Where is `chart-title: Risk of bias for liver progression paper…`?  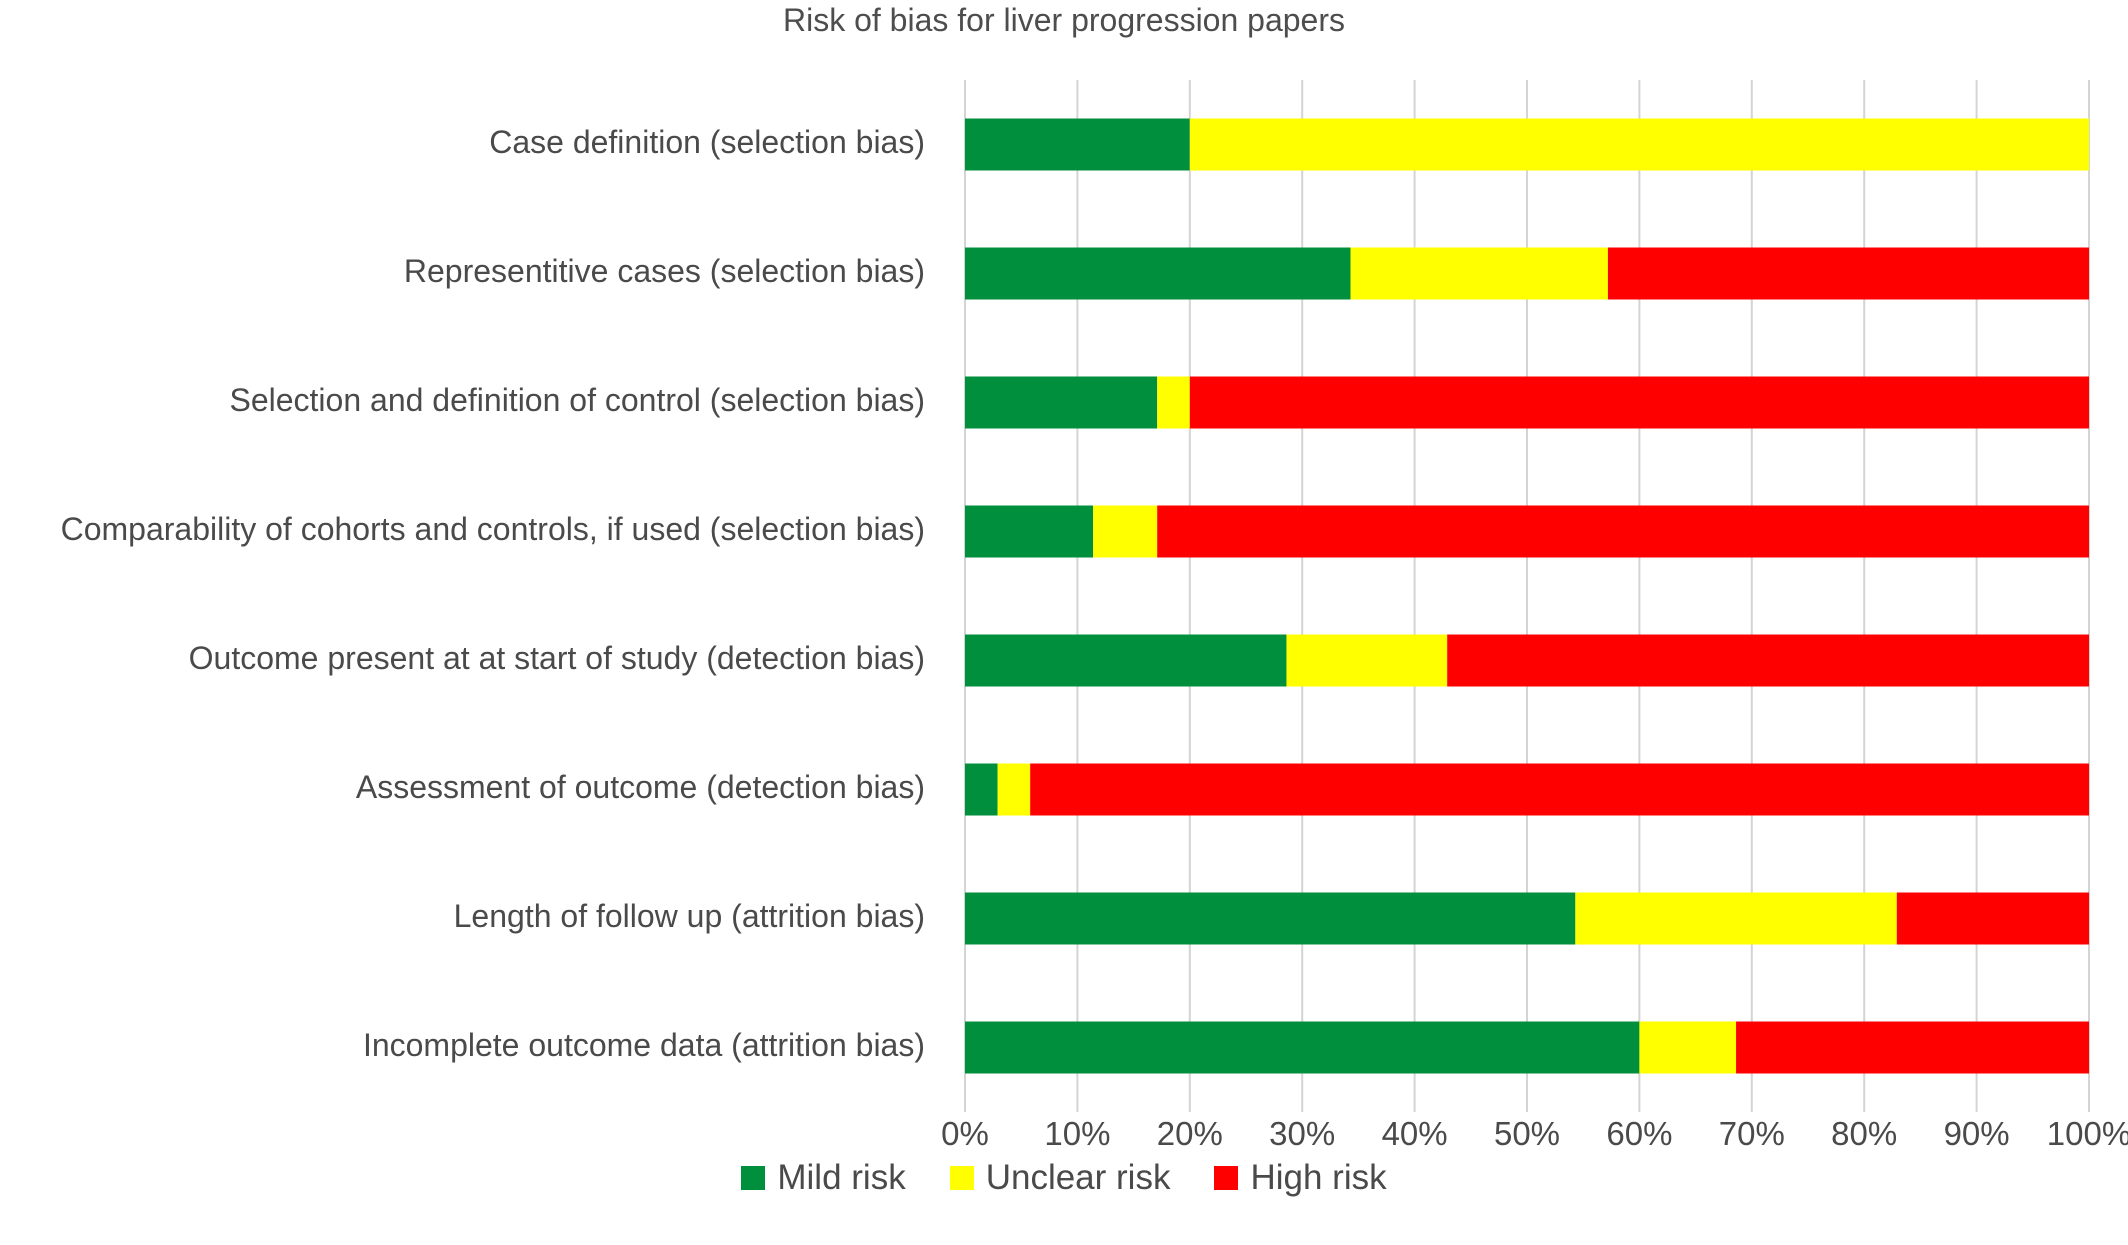 chart-title: Risk of bias for liver progression paper… is located at coordinates (1063, 20).